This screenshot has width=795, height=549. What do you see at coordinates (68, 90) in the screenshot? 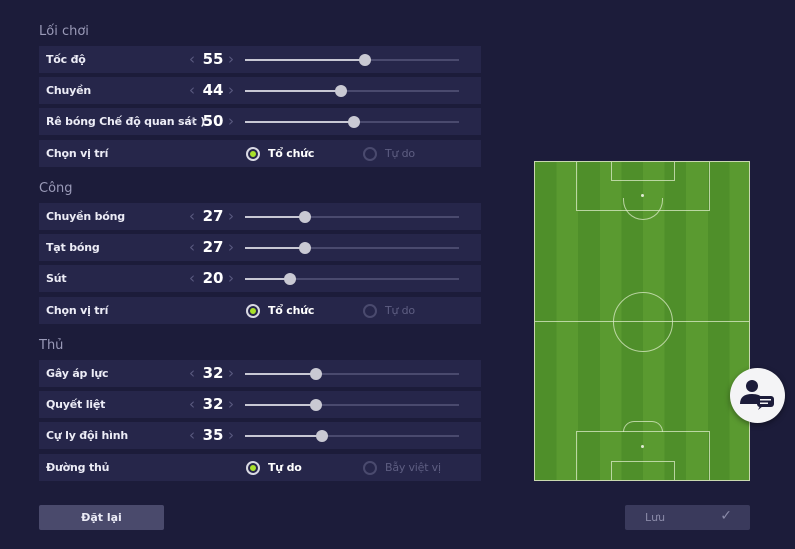
I see `row-label: Chuyền` at bounding box center [68, 90].